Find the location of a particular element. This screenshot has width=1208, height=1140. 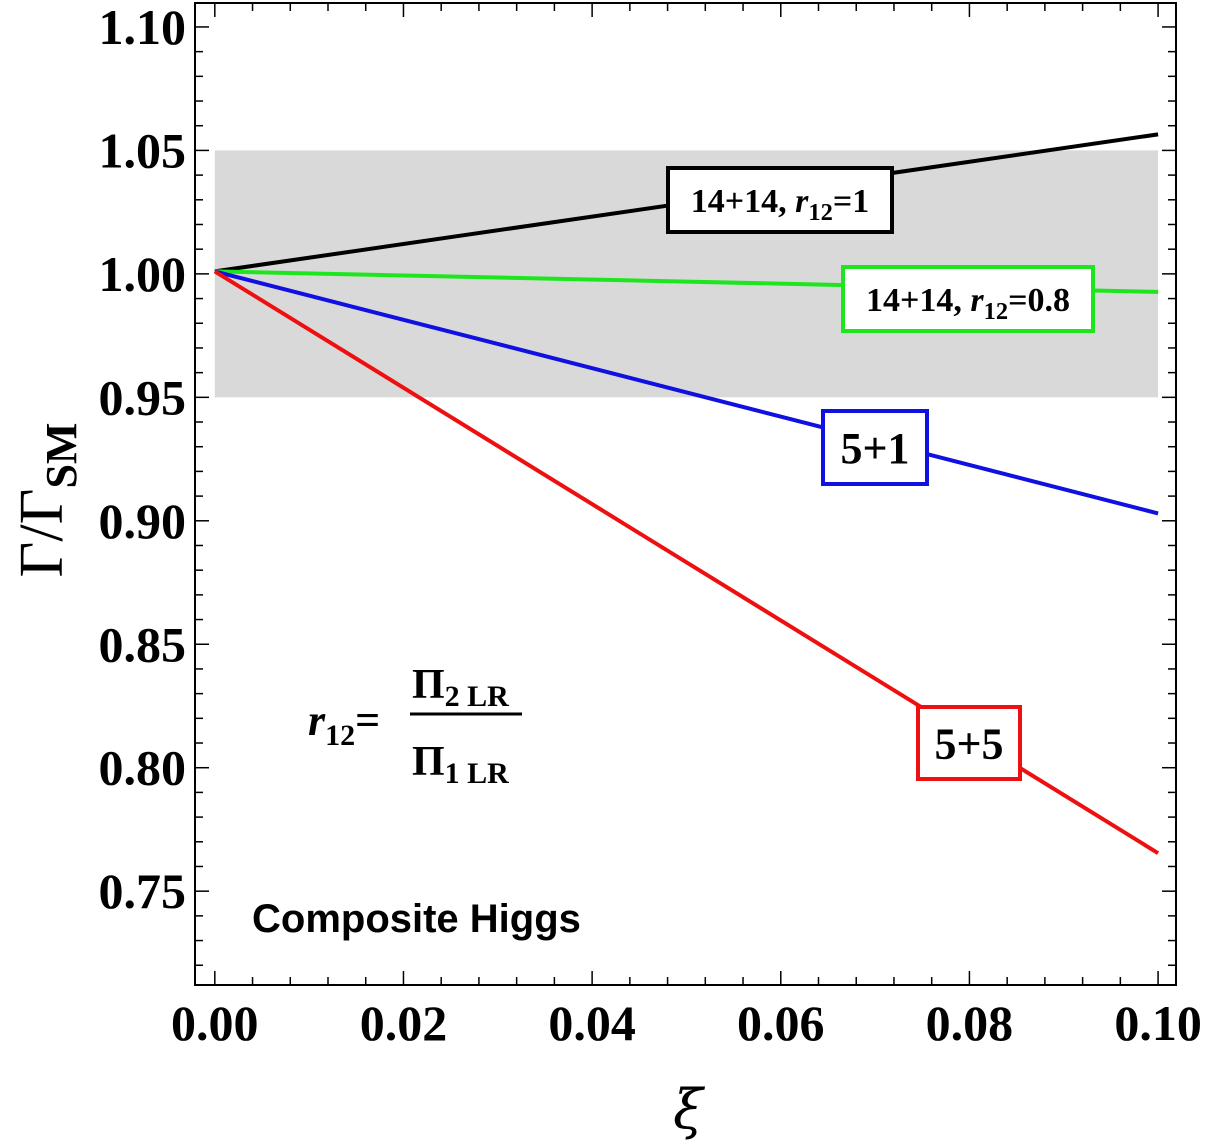

label-main: 5+5 is located at coordinates (968, 743).